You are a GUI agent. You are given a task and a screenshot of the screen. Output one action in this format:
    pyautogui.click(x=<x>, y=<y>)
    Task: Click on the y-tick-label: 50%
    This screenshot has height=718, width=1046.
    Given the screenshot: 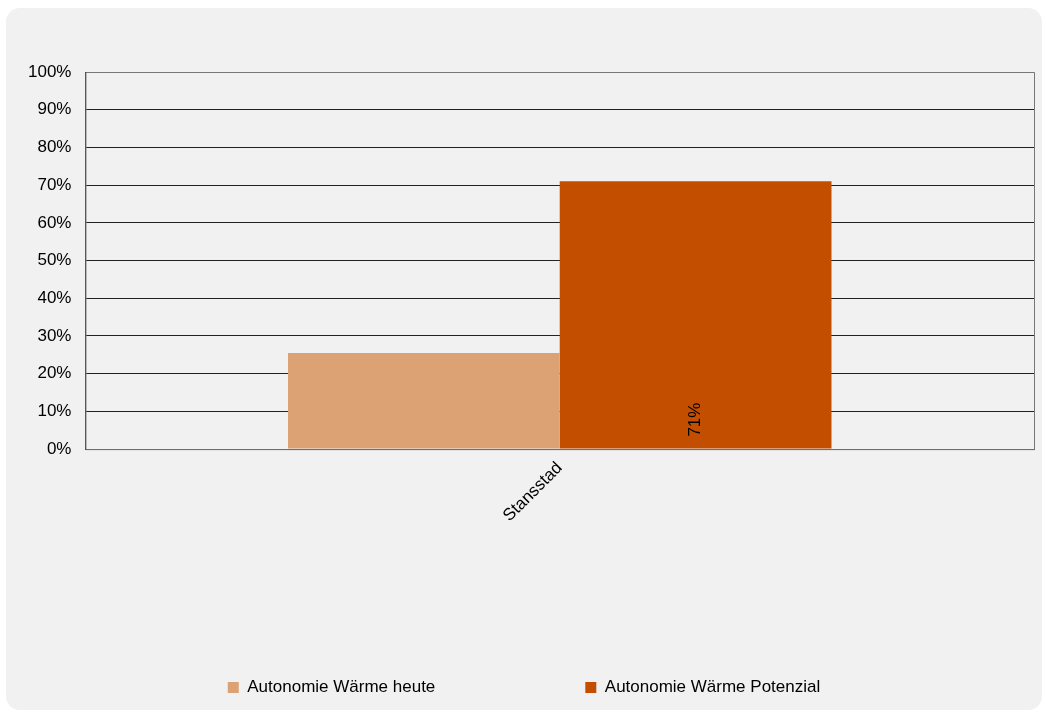 What is the action you would take?
    pyautogui.click(x=54, y=260)
    